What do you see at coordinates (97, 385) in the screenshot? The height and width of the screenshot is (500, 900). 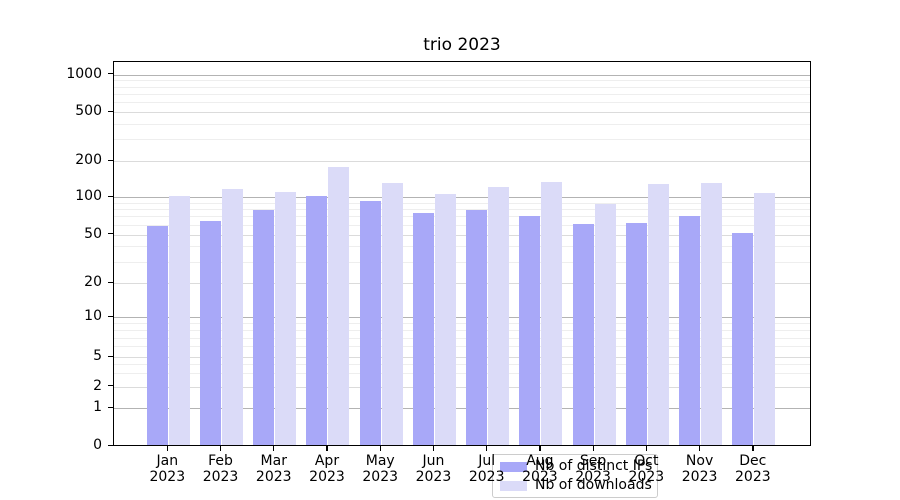 I see `y-tick-label: 2` at bounding box center [97, 385].